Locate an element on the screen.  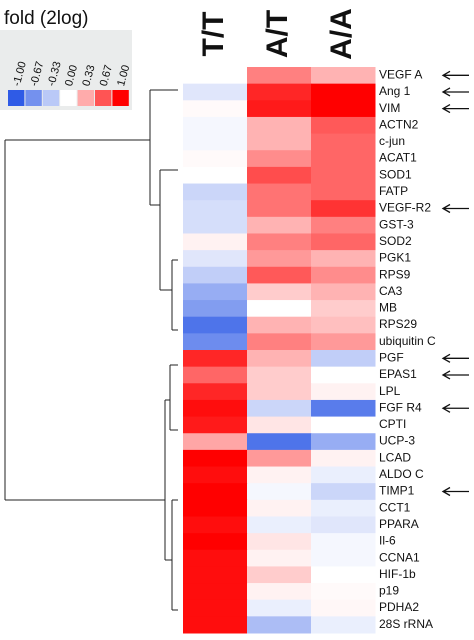
colorbar-tick-label: 1.00 is located at coordinates (123, 76).